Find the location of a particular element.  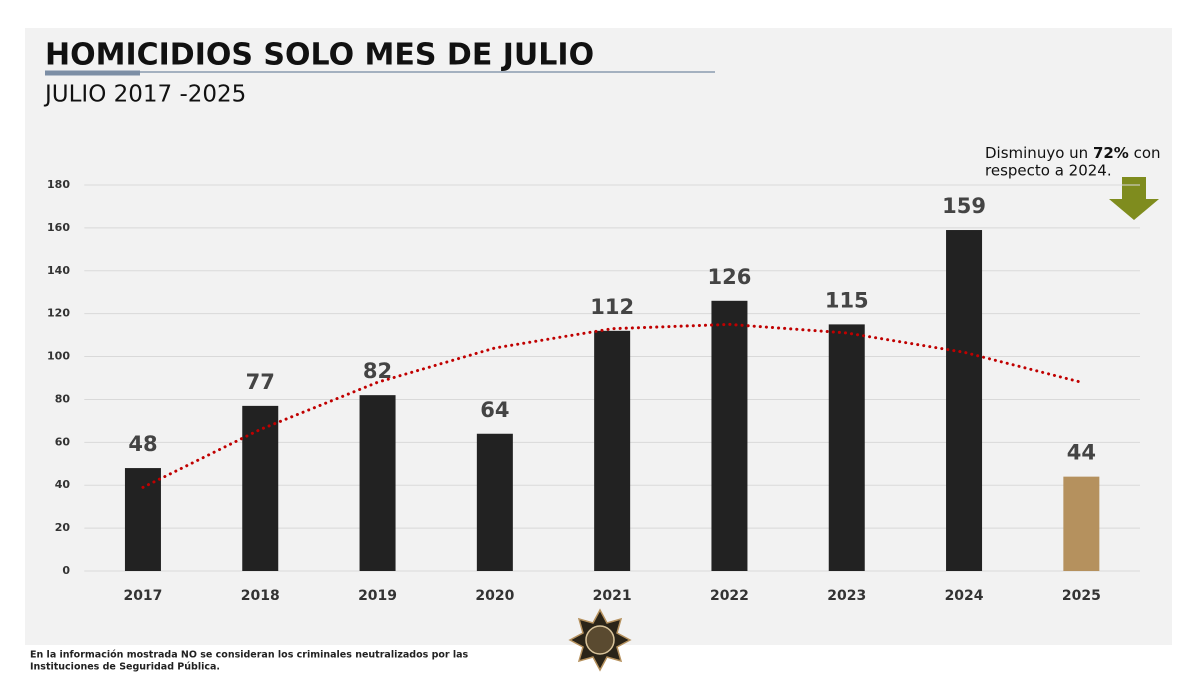

annotation-line: respecto a 2024. is located at coordinates (1048, 171).